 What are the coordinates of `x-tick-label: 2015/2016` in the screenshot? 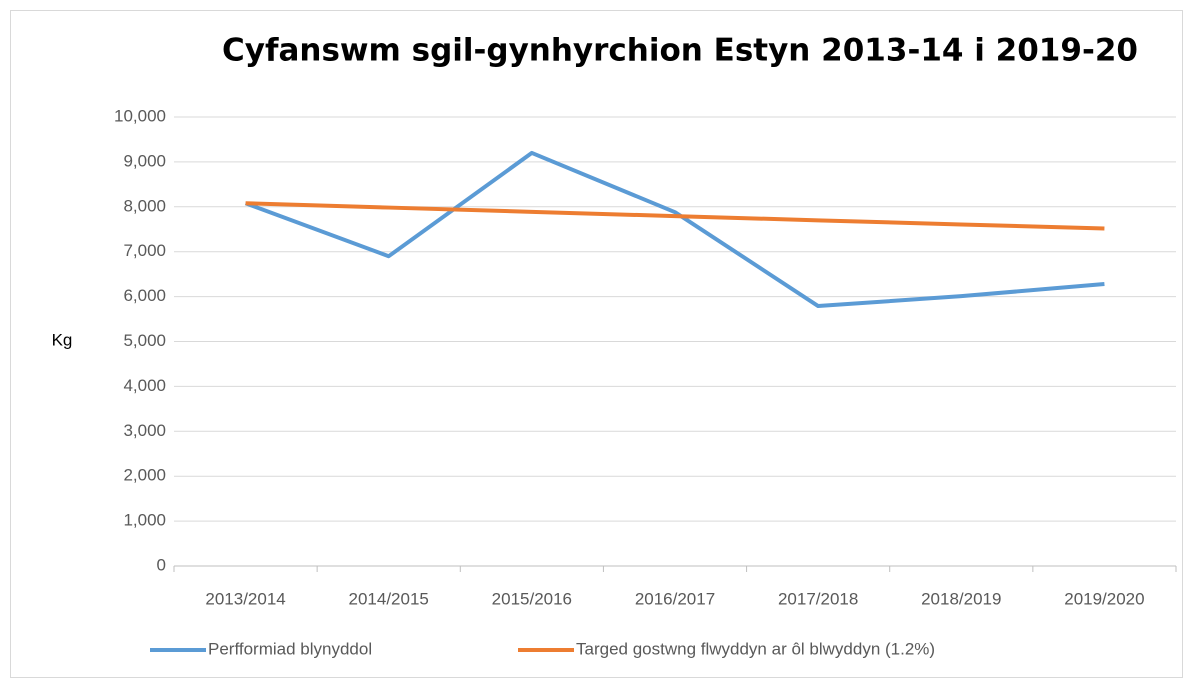 It's located at (532, 598).